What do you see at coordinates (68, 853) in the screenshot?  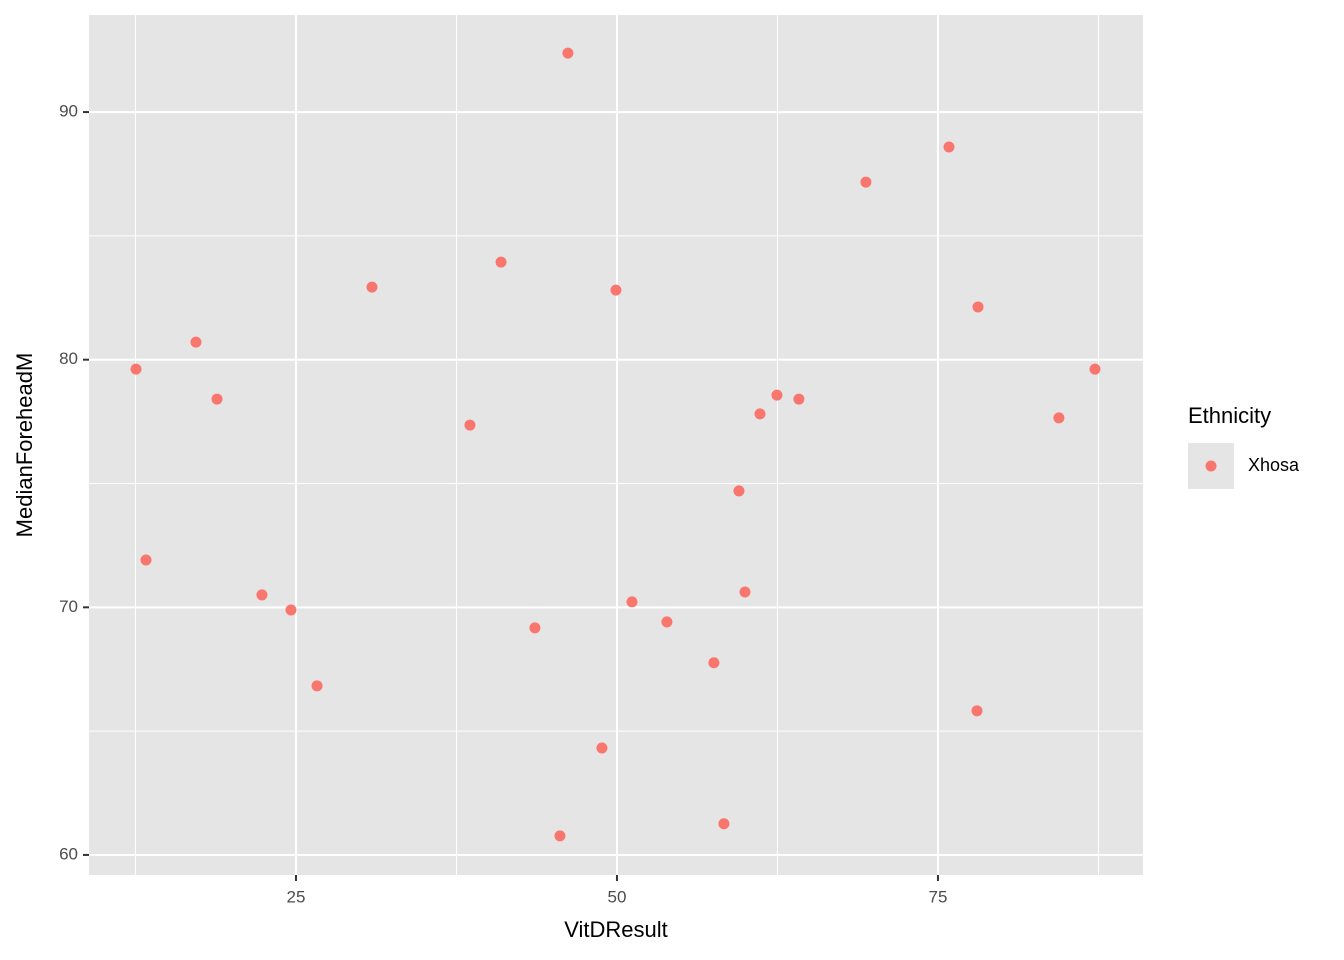 I see `y-tick-label: 60` at bounding box center [68, 853].